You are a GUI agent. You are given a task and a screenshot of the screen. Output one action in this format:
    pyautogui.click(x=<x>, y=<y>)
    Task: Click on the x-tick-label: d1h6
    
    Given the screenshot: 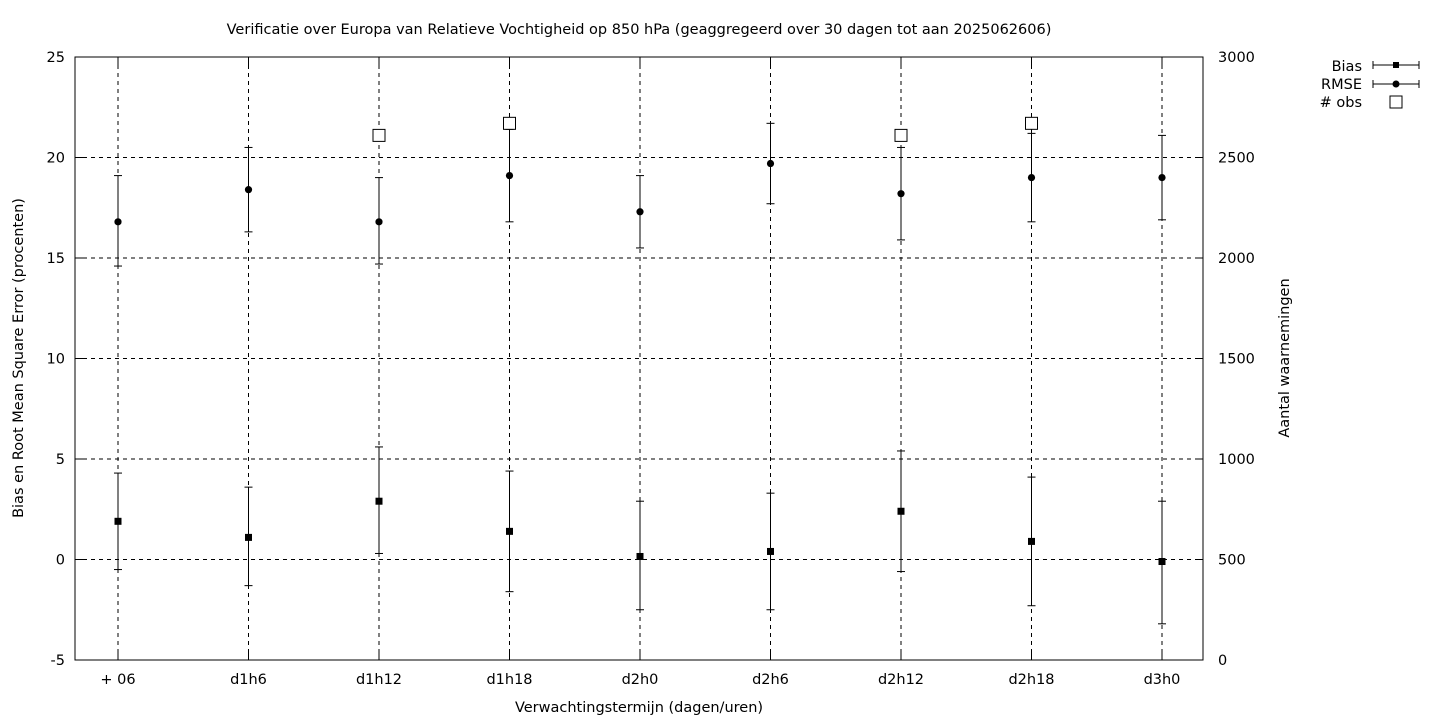 What is the action you would take?
    pyautogui.click(x=248, y=680)
    